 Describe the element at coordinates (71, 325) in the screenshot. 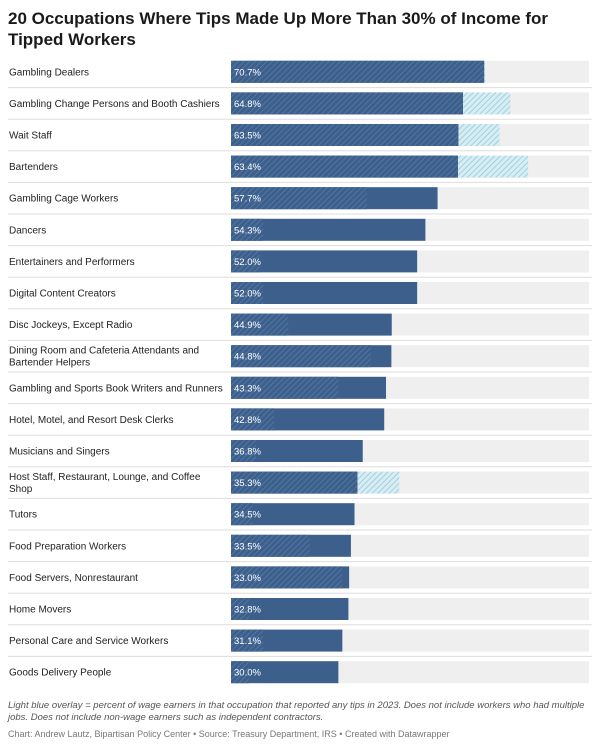

I see `category-label: Disc Jockeys, Except Radio` at that location.